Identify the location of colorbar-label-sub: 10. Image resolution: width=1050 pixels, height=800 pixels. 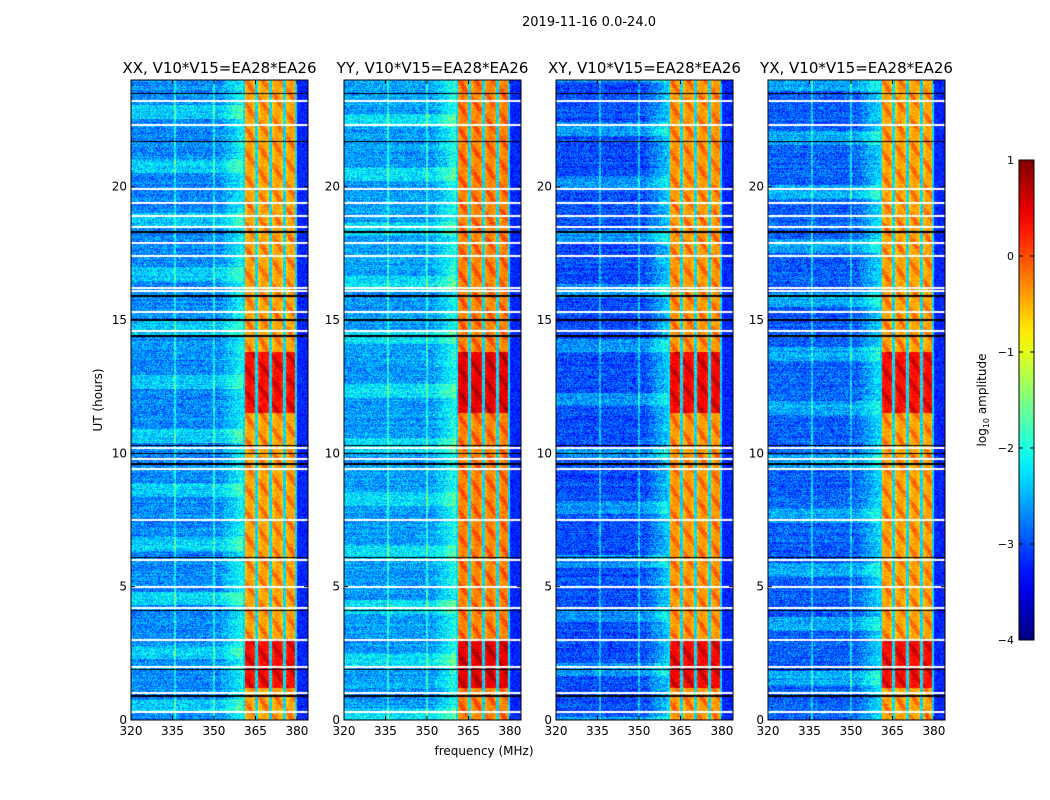
(986, 423).